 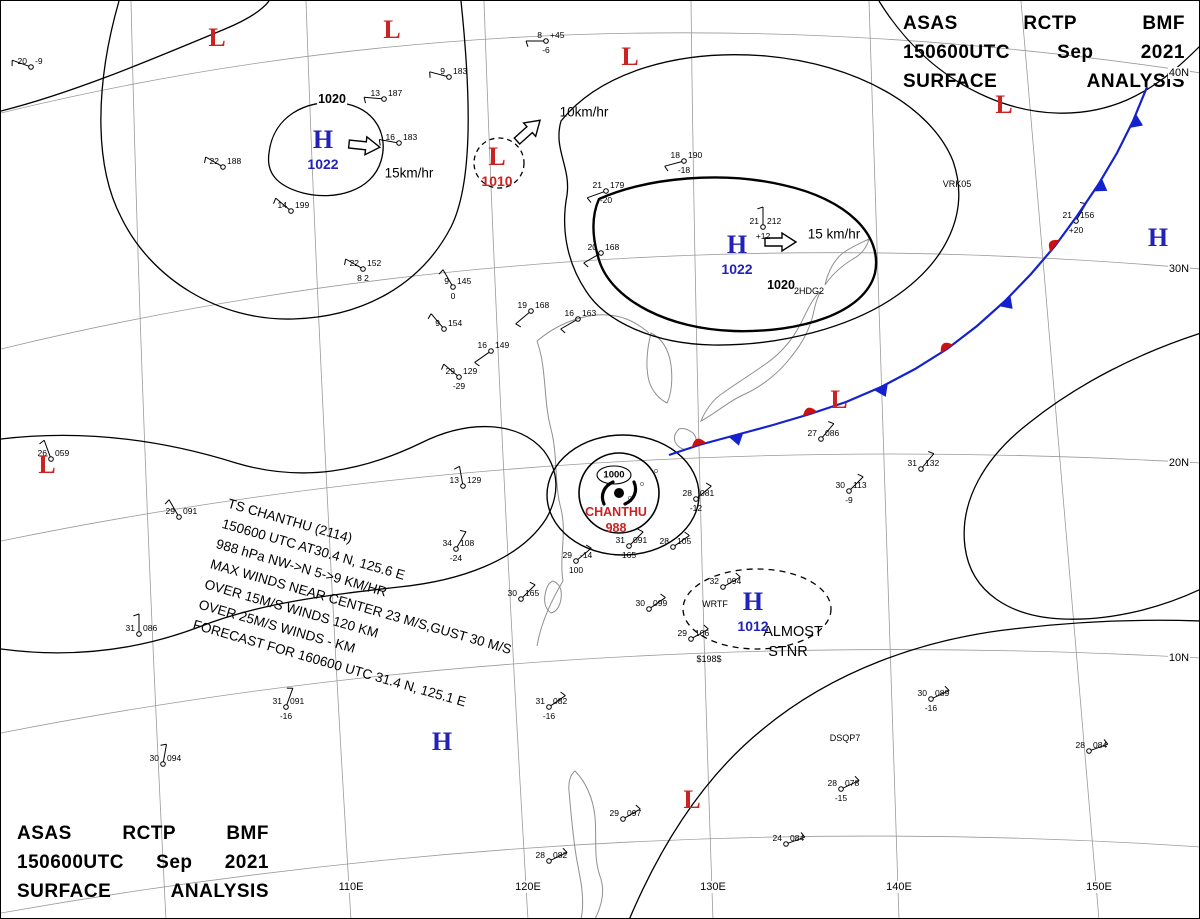 I want to click on station-plot: 31 086, so click(x=141, y=625).